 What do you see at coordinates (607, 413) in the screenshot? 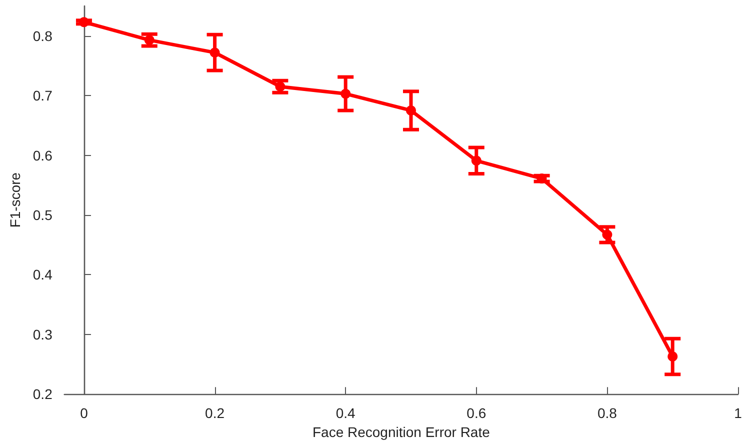
I see `x-tick-label: 0.8` at bounding box center [607, 413].